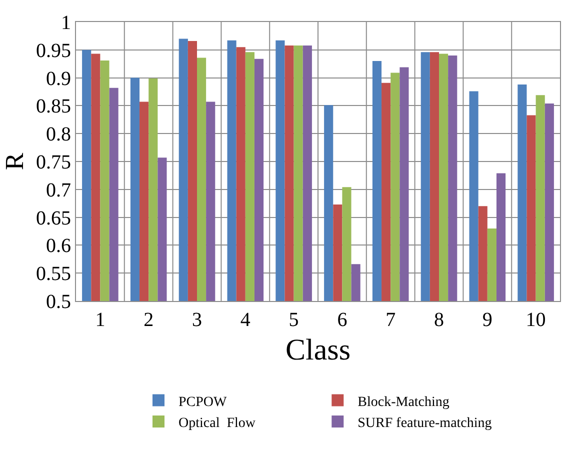 The height and width of the screenshot is (450, 574). What do you see at coordinates (425, 423) in the screenshot?
I see `legend-label: SURF feature-matching` at bounding box center [425, 423].